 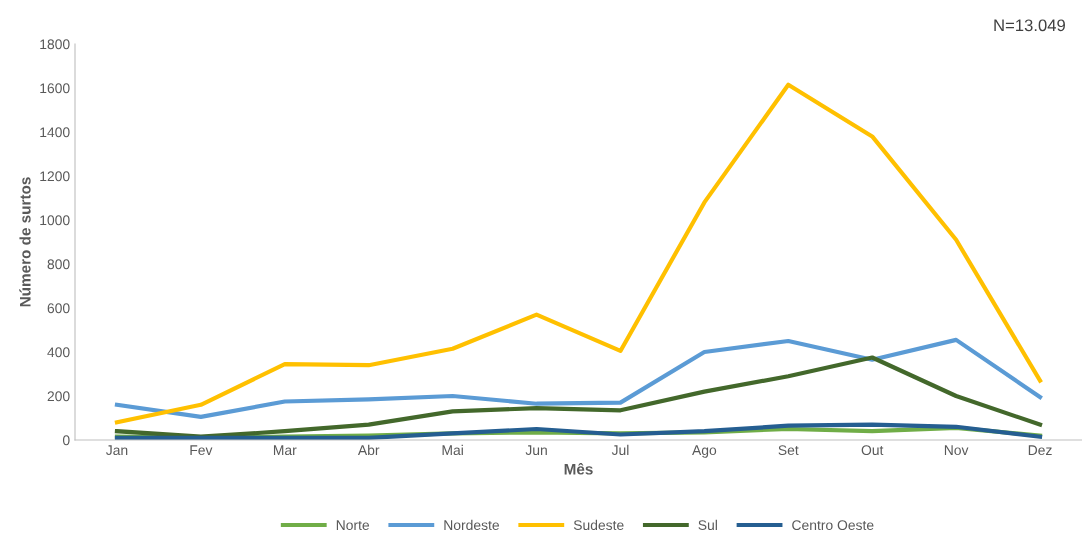 What do you see at coordinates (1029, 25) in the screenshot?
I see `text: N=13.049` at bounding box center [1029, 25].